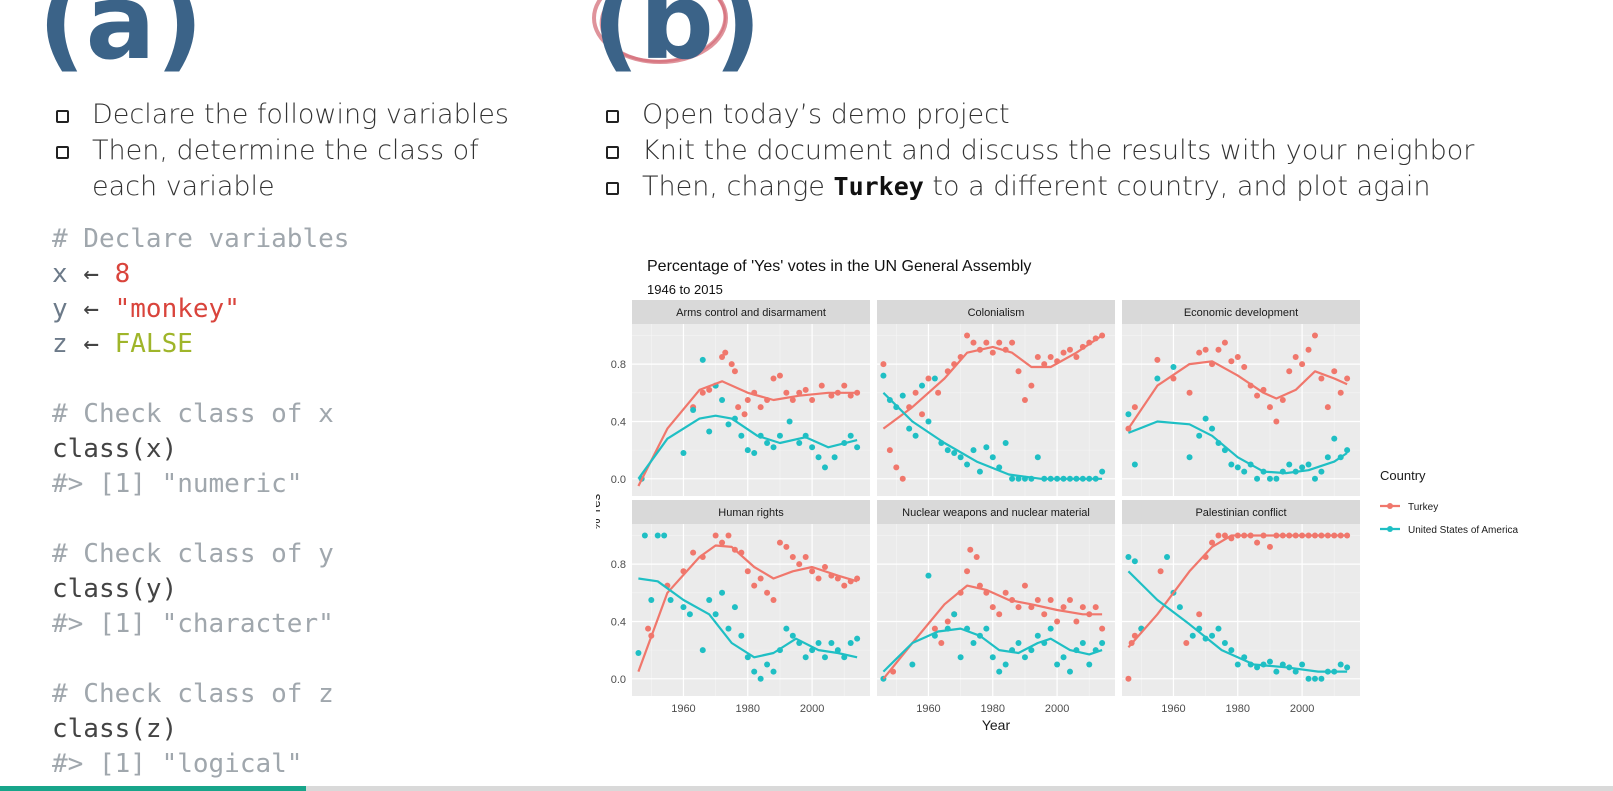  What do you see at coordinates (1403, 475) in the screenshot?
I see `legend-title: Country` at bounding box center [1403, 475].